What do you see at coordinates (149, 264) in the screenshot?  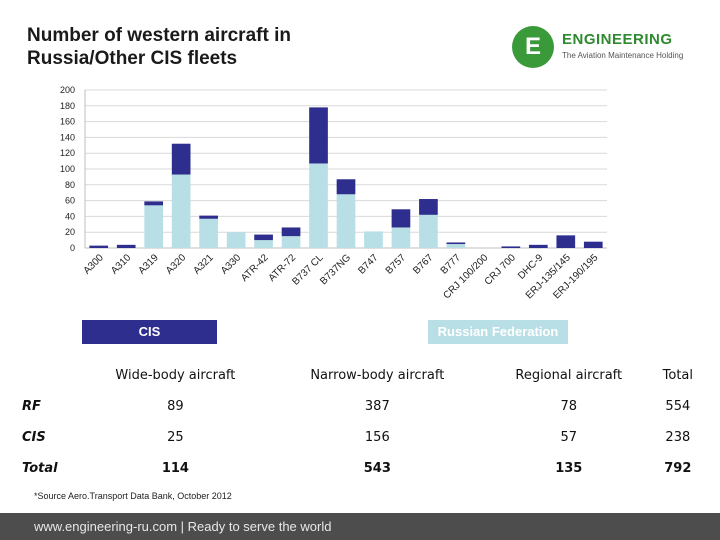 I see `x-tick-label: A319` at bounding box center [149, 264].